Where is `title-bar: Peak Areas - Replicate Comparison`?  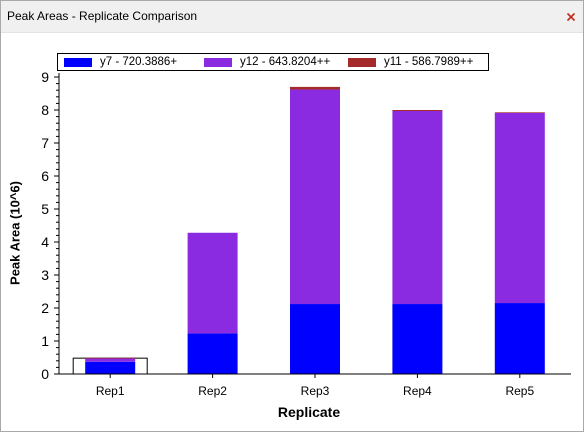
title-bar: Peak Areas - Replicate Comparison is located at coordinates (292, 17).